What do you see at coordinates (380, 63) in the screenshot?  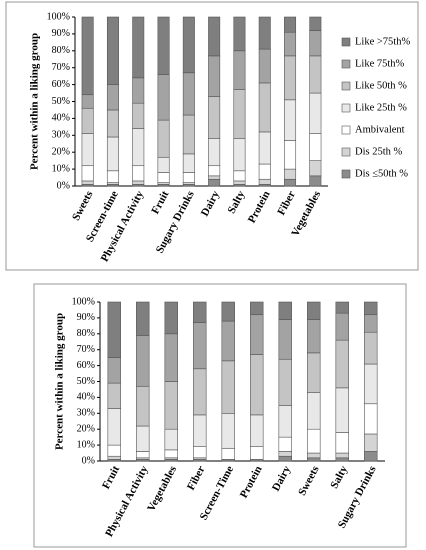 I see `legend-label: Like 75th%` at bounding box center [380, 63].